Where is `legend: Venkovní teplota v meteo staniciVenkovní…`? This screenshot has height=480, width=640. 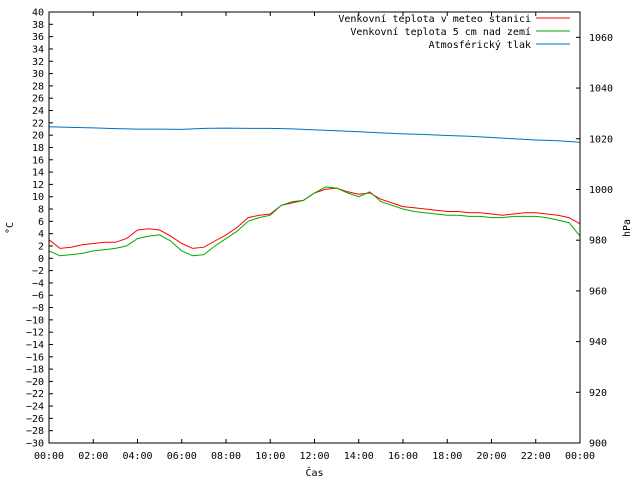 legend: Venkovní teplota v meteo staniciVenkovní… is located at coordinates (454, 32).